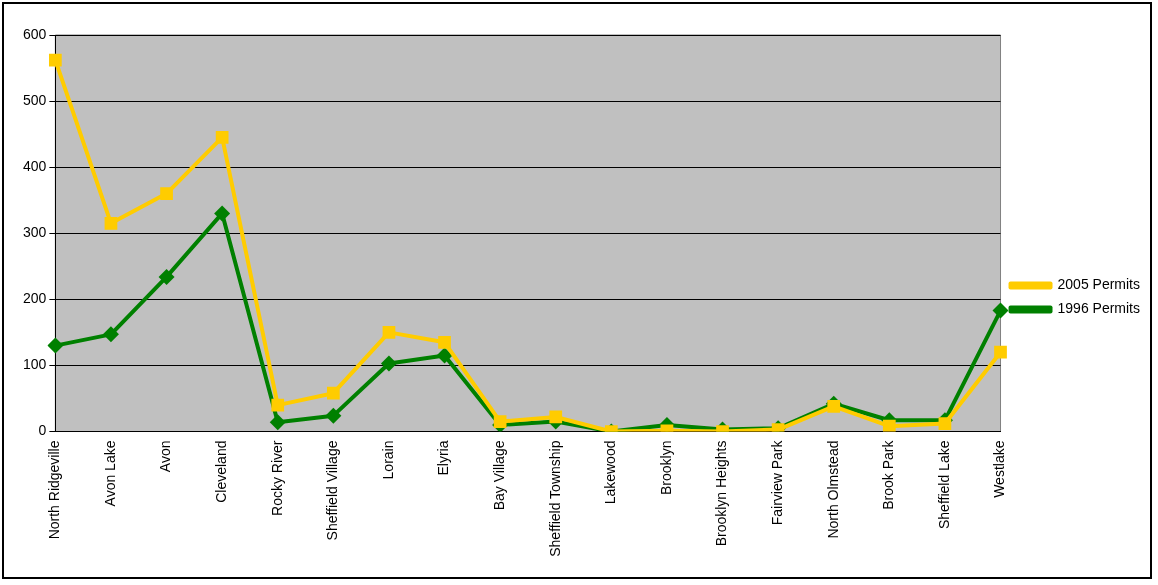 The height and width of the screenshot is (585, 1158). I want to click on legend-label: 2005 Permits, so click(1098, 284).